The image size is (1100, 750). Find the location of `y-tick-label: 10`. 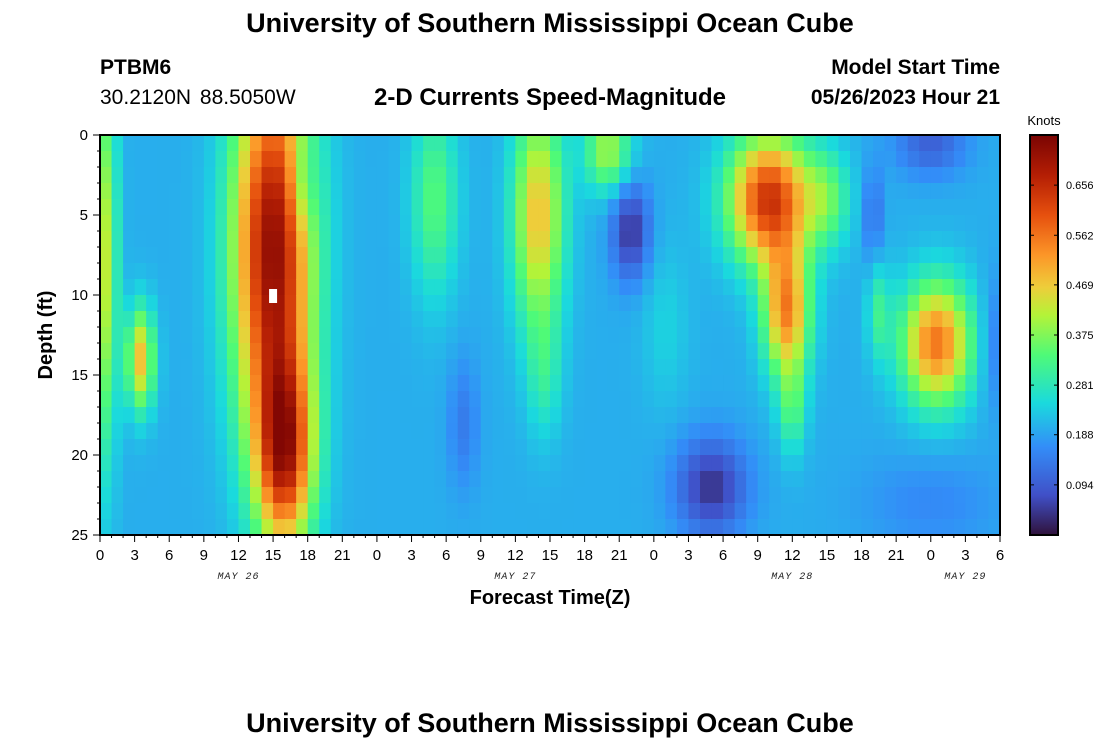

y-tick-label: 10 is located at coordinates (79, 295).